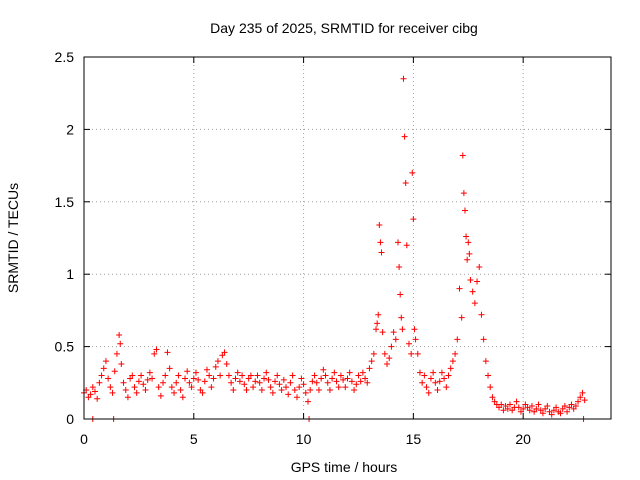 The height and width of the screenshot is (480, 640). Describe the element at coordinates (523, 439) in the screenshot. I see `x-tick-label: 20` at that location.